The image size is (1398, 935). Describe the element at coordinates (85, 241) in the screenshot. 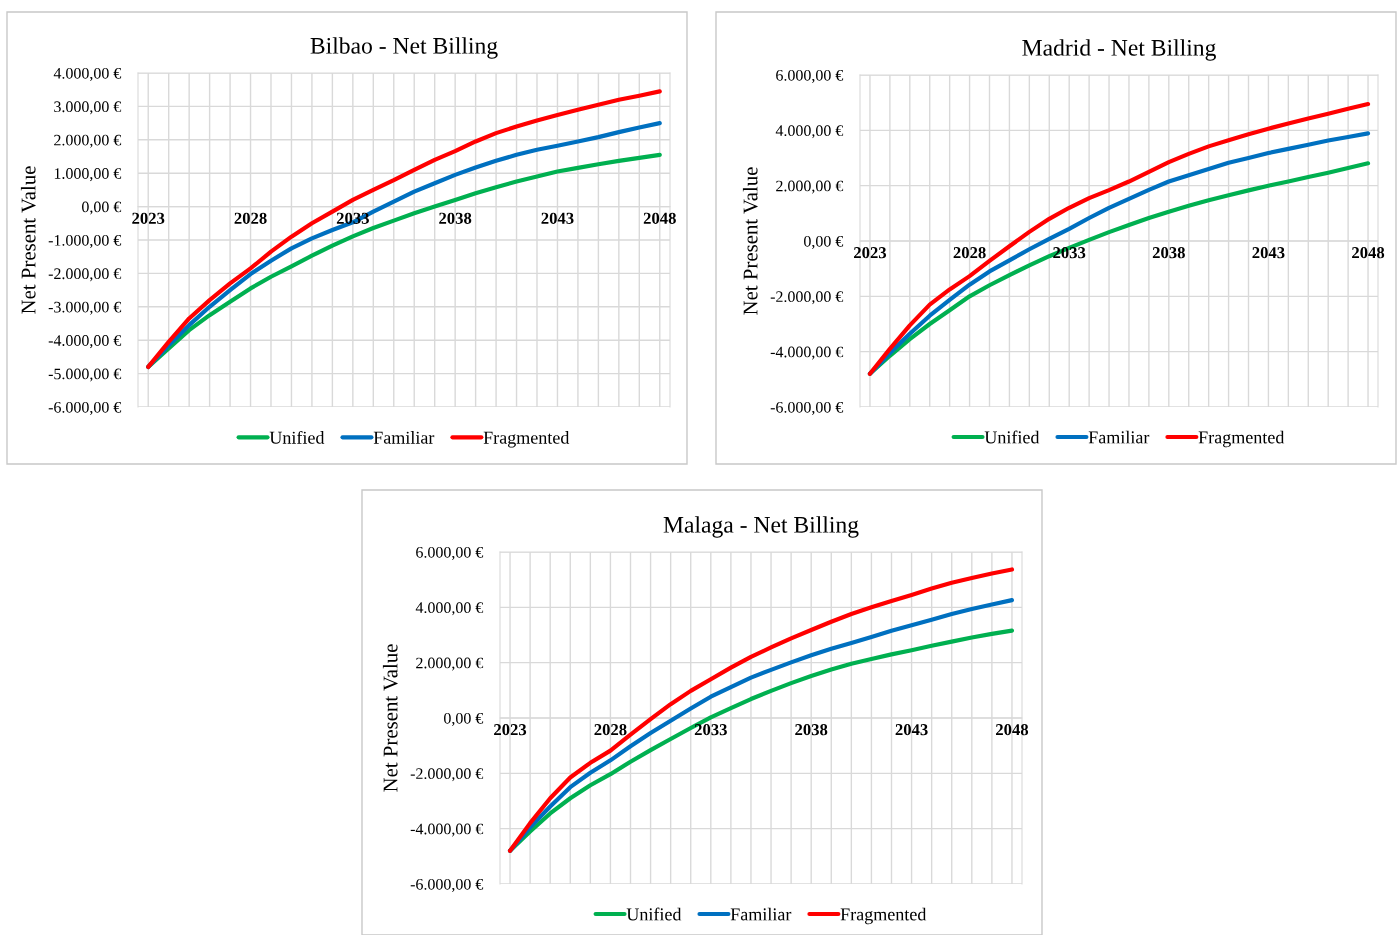

I see `y-tick-label: -1.000,00 €` at that location.